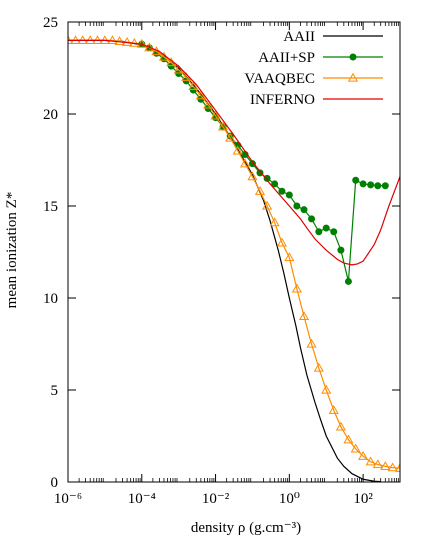  What do you see at coordinates (279, 79) in the screenshot?
I see `legend-label: VAAQBEC` at bounding box center [279, 79].